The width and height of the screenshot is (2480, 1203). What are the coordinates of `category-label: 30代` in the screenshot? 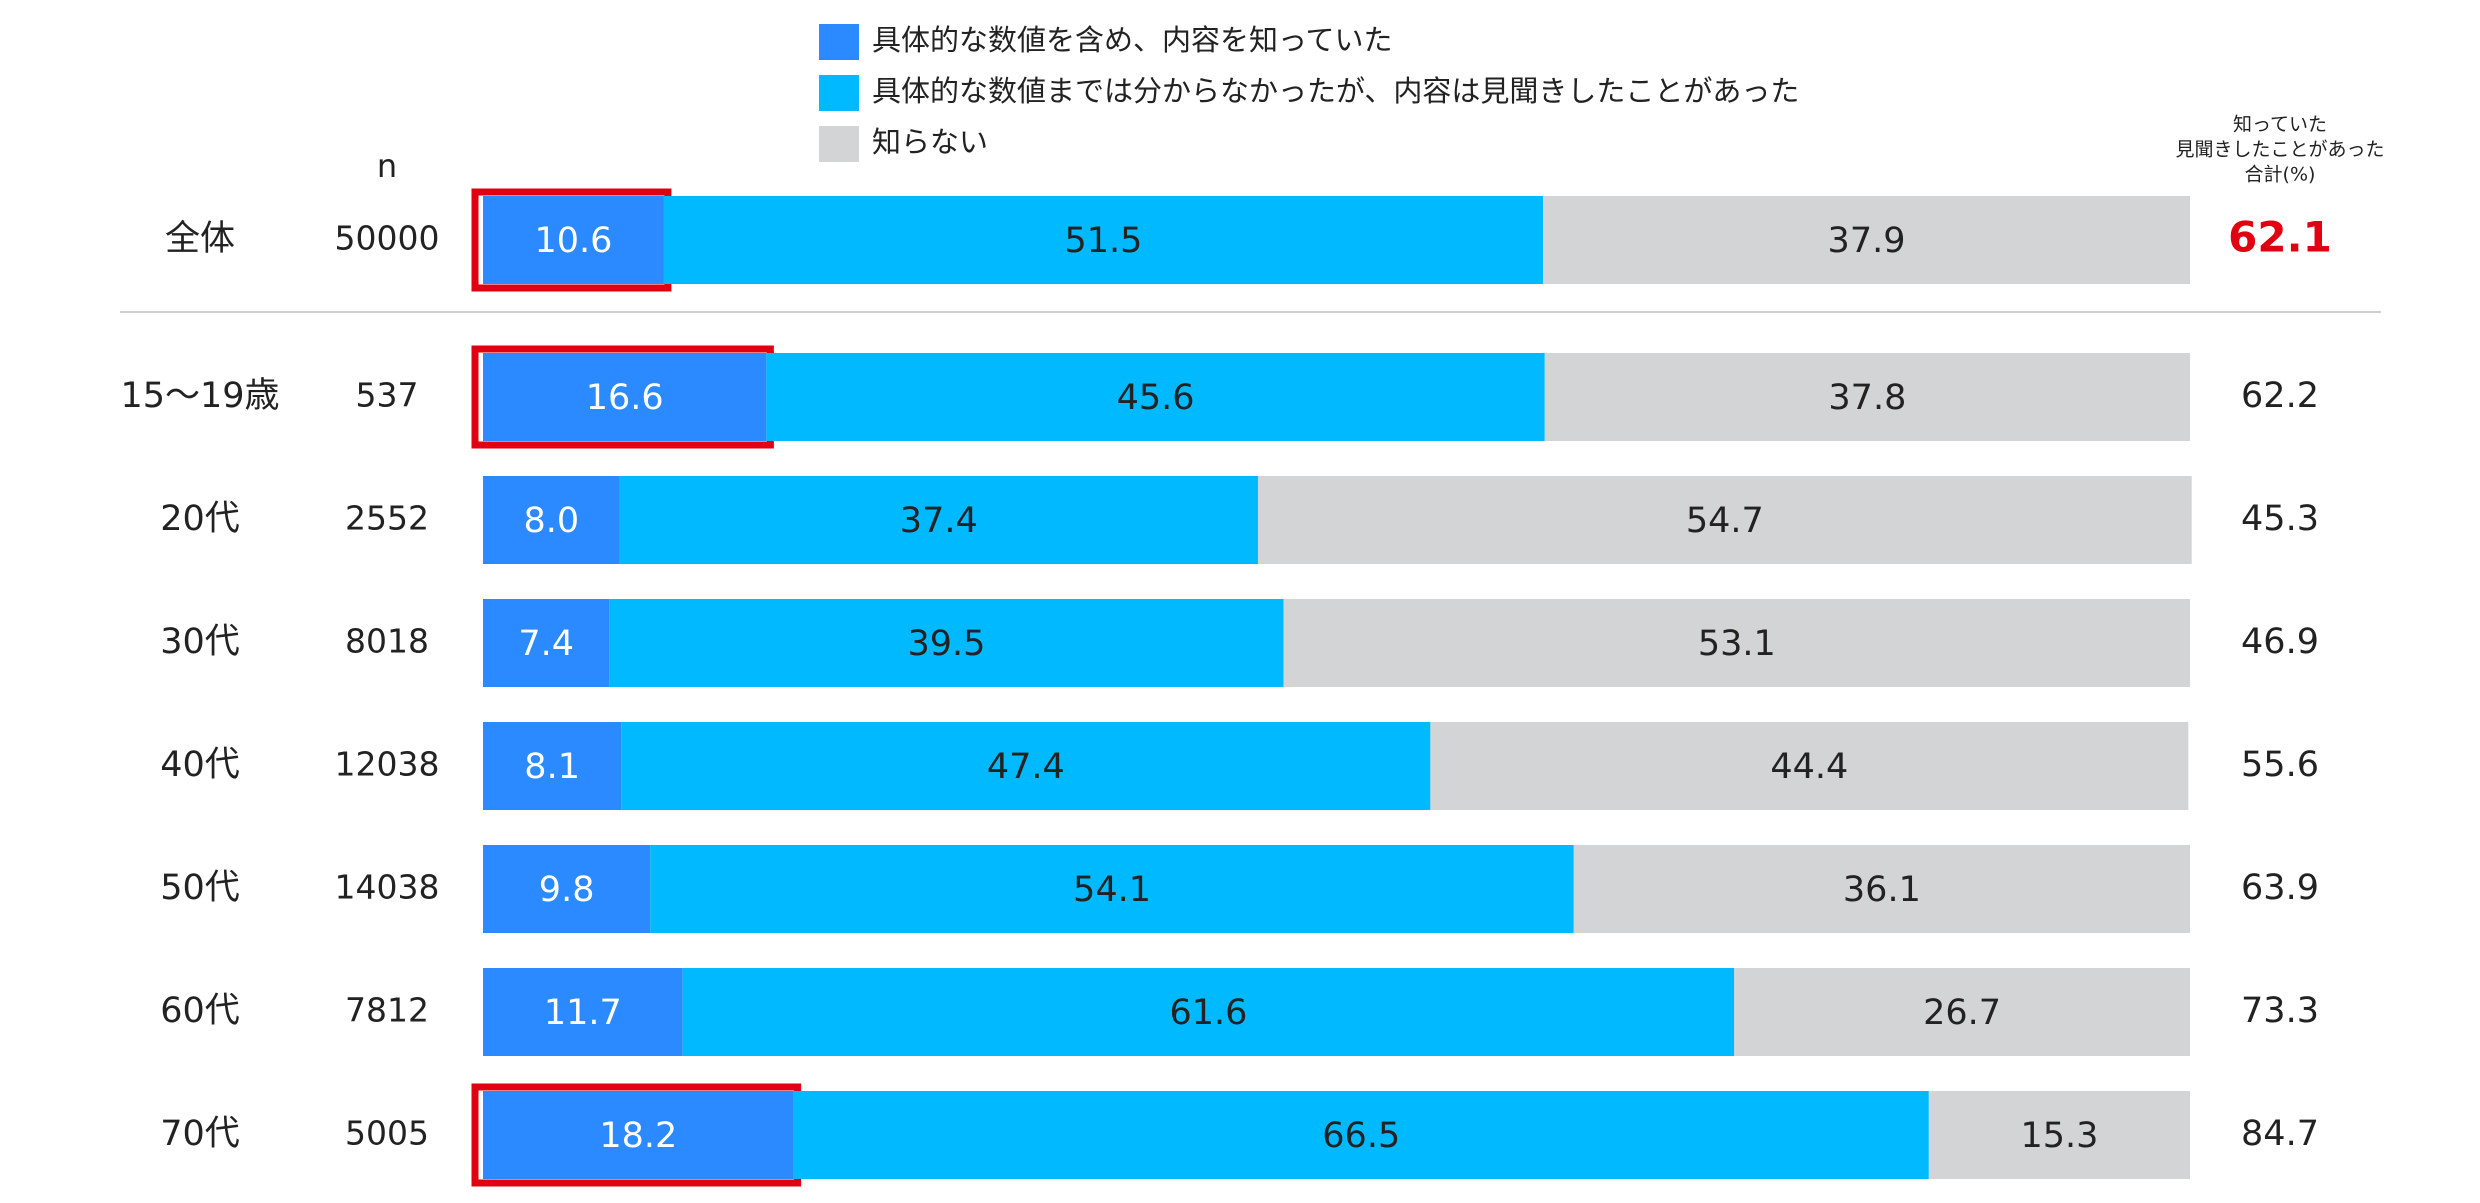 It's located at (200, 642).